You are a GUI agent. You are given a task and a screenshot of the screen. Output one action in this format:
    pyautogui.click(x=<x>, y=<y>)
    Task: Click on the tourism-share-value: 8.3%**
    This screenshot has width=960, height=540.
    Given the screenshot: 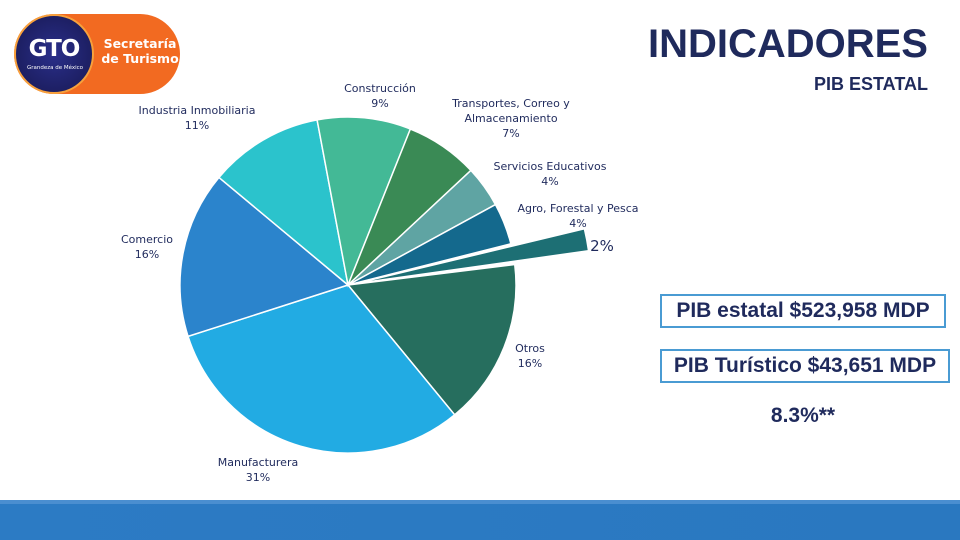 What is the action you would take?
    pyautogui.click(x=803, y=415)
    